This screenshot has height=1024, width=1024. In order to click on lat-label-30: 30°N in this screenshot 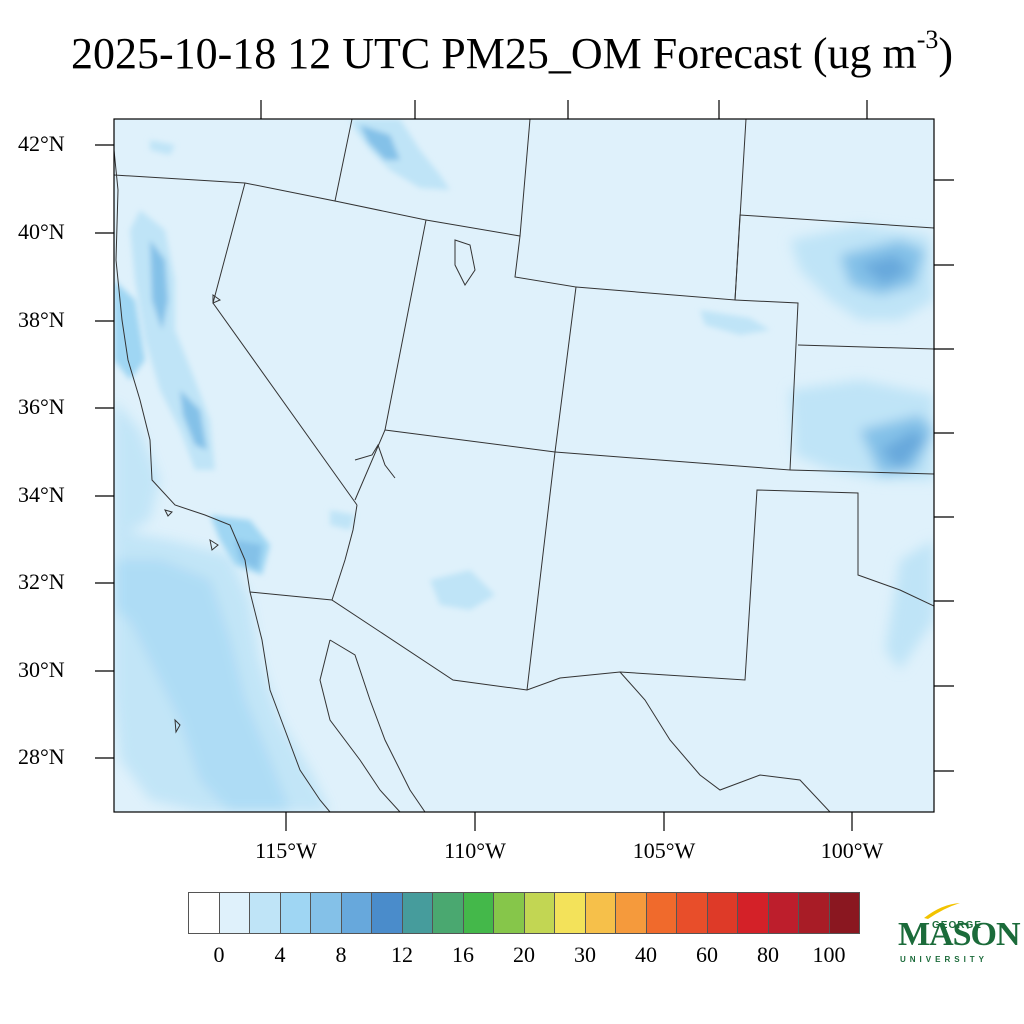, I will do `click(41, 669)`.